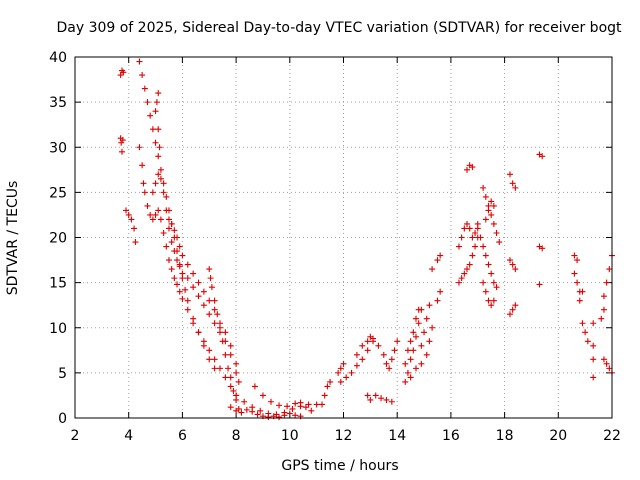  Describe the element at coordinates (451, 436) in the screenshot. I see `x-tick-label: 16` at that location.